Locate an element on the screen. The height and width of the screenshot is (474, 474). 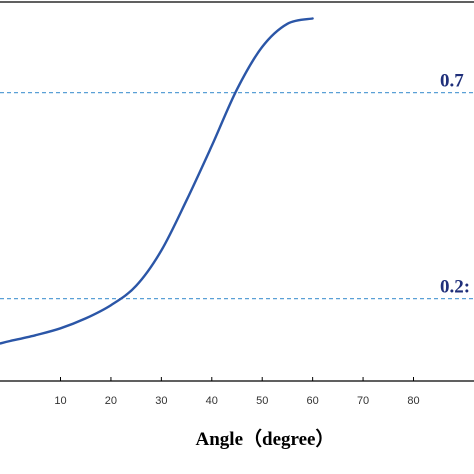
reference-line-label: 0.7 is located at coordinates (452, 81).